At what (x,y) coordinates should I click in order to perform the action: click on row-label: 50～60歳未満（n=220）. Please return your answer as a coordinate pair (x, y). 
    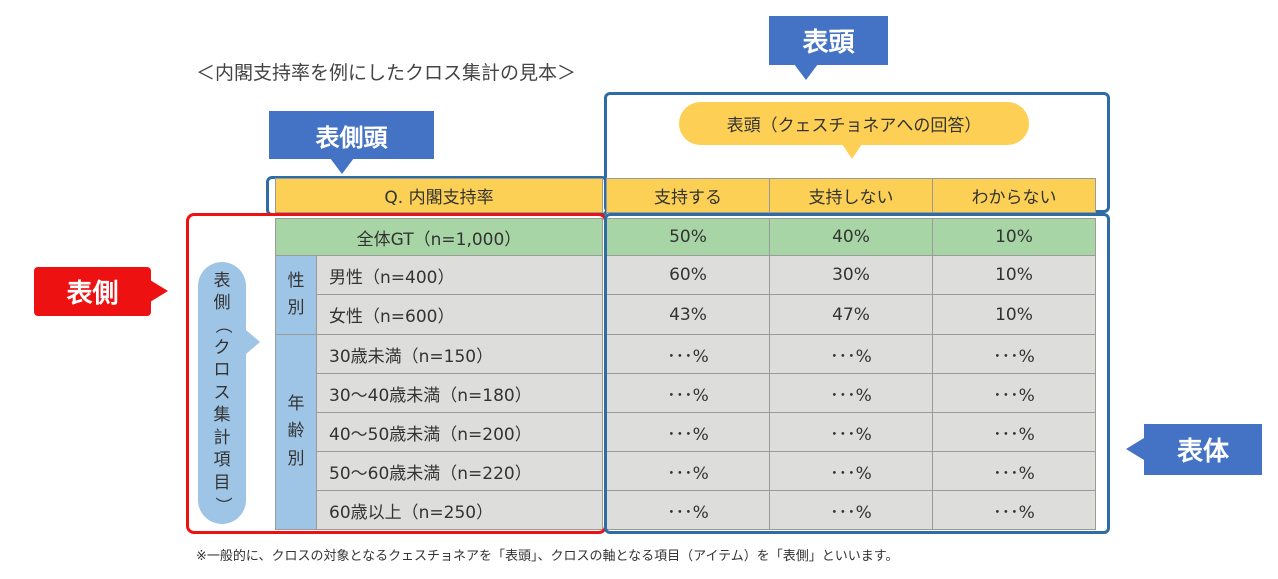
    Looking at the image, I should click on (459, 471).